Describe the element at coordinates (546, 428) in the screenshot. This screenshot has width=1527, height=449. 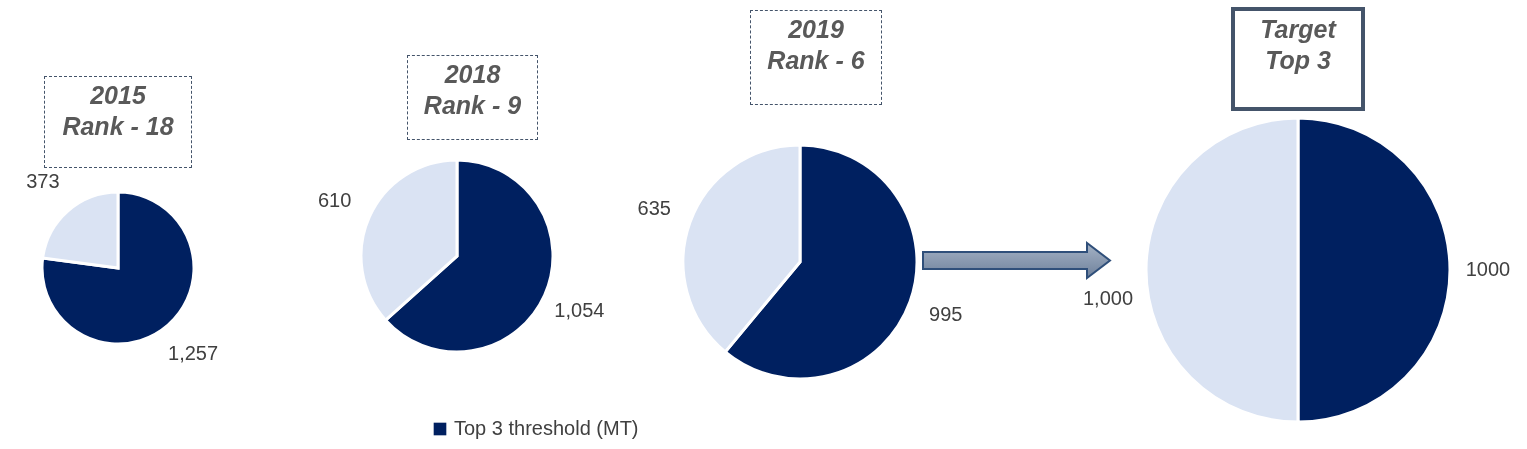
I see `legend-label: Top 3 threshold (MT)` at that location.